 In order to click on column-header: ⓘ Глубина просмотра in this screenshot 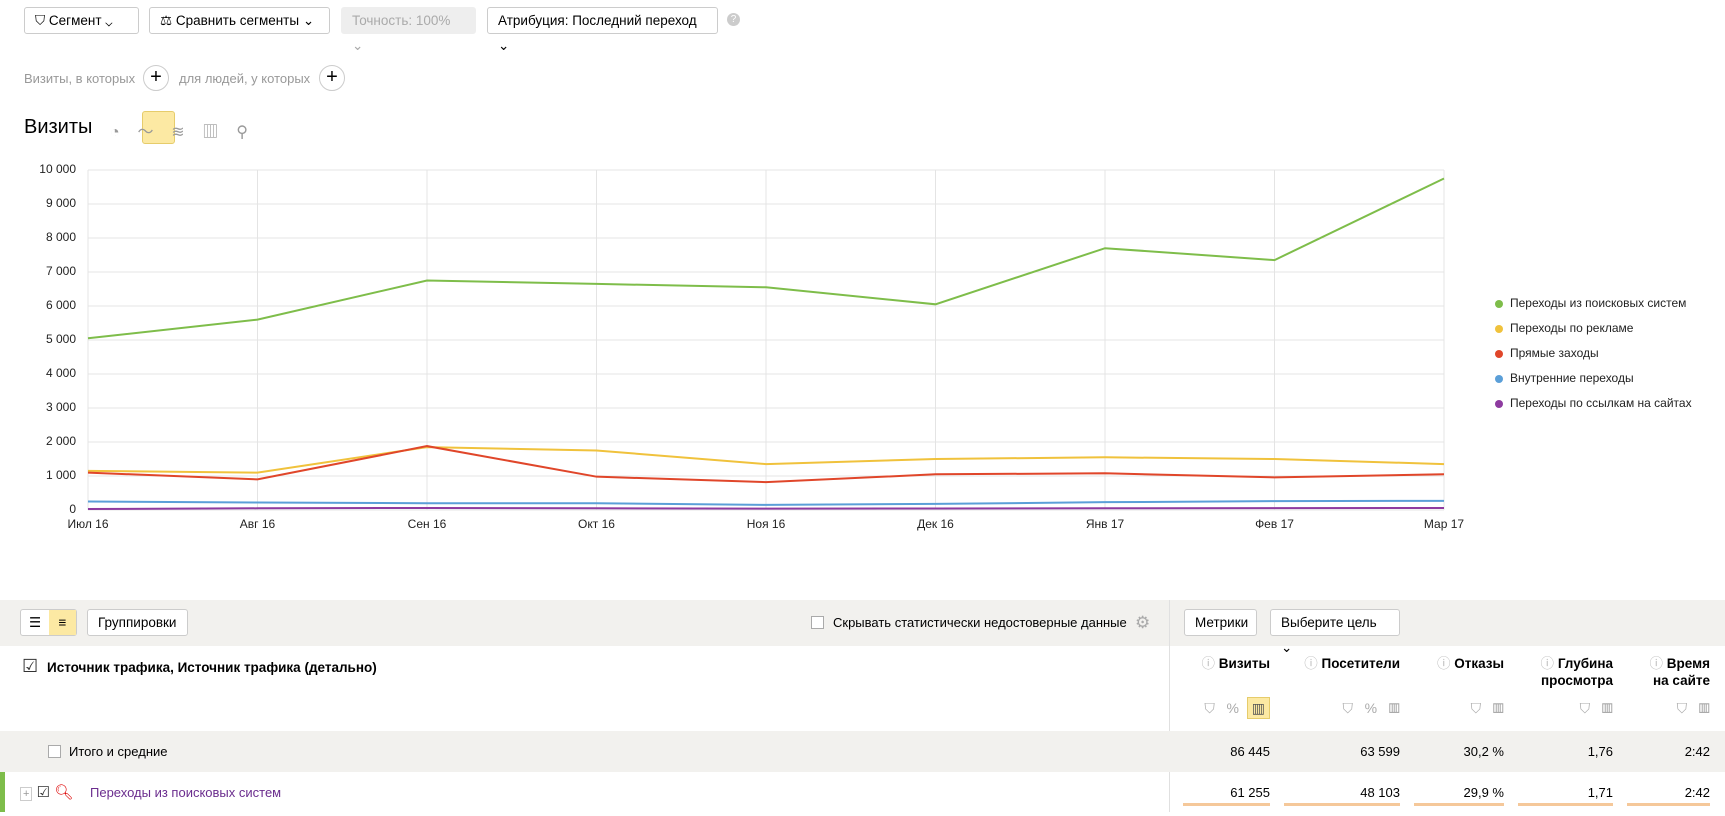, I will do `click(1576, 672)`.